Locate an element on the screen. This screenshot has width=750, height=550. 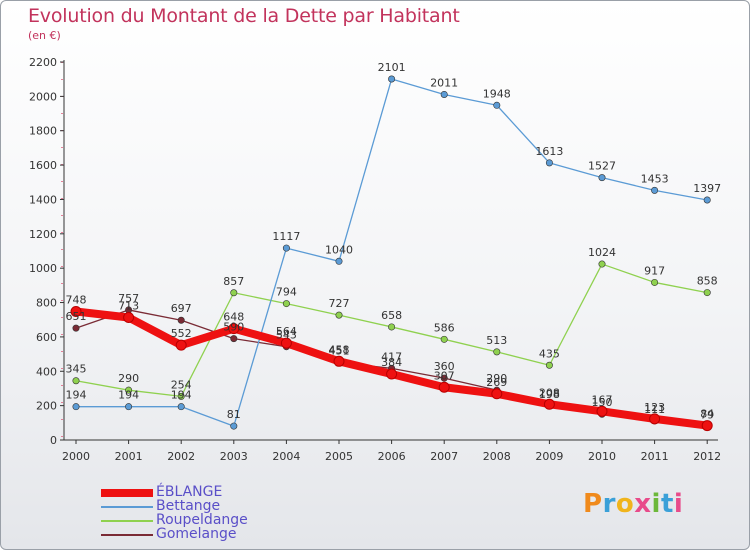
legend-label: ÉBLANGE is located at coordinates (189, 492).